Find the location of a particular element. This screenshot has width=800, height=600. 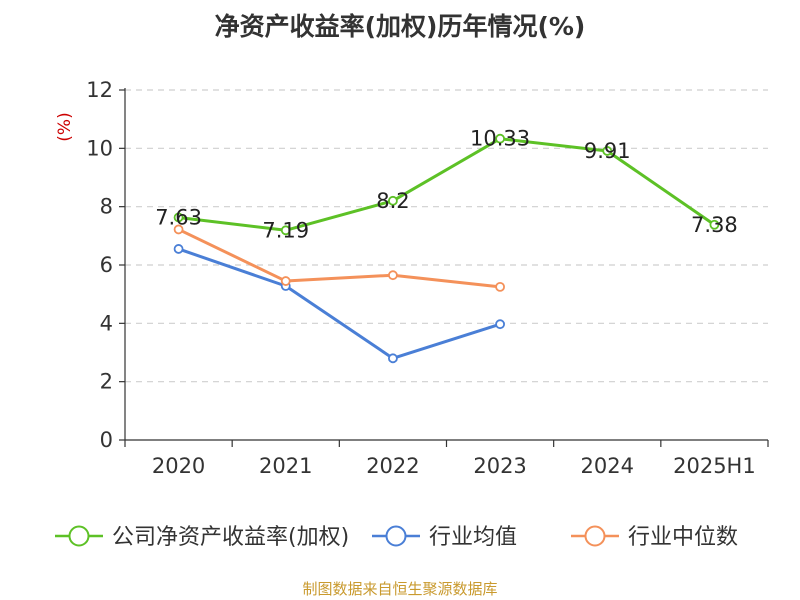

x-tick-label: 2023 is located at coordinates (499, 466).